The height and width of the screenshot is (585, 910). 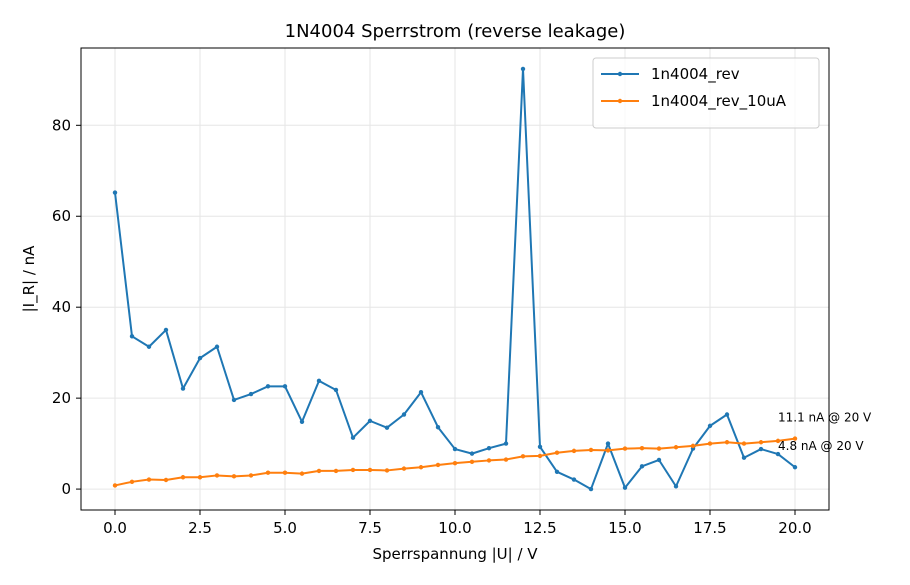 I want to click on annotations: 11.1 nA @ 20 V 4.8 nA @ 20 V, so click(x=825, y=431).